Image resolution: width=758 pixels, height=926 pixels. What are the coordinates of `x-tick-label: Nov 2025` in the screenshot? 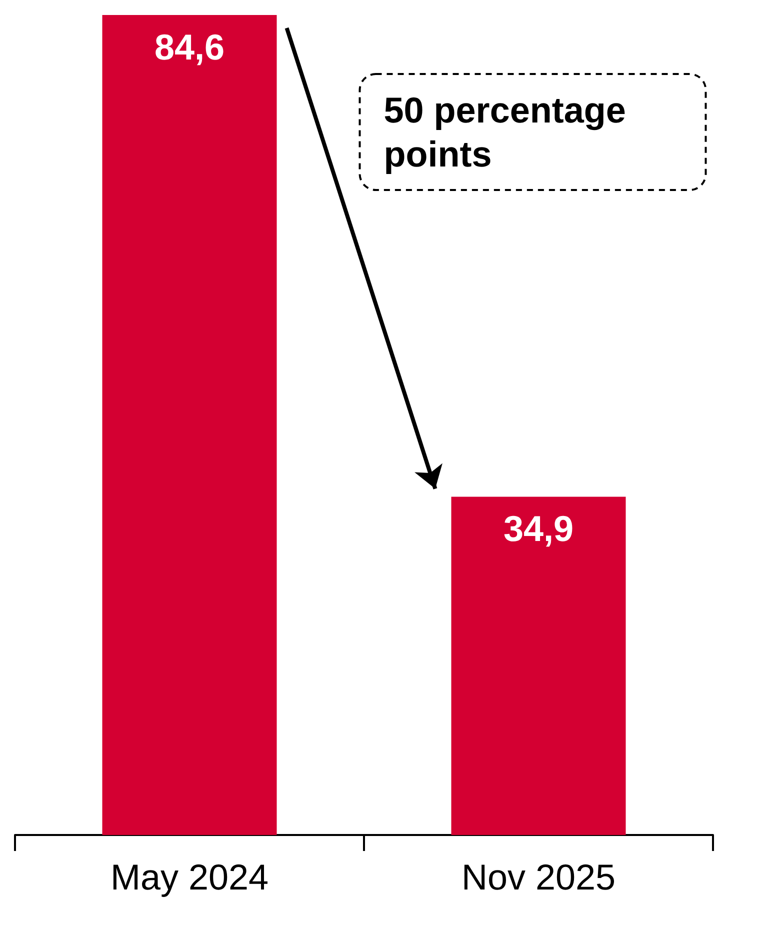 It's located at (538, 877).